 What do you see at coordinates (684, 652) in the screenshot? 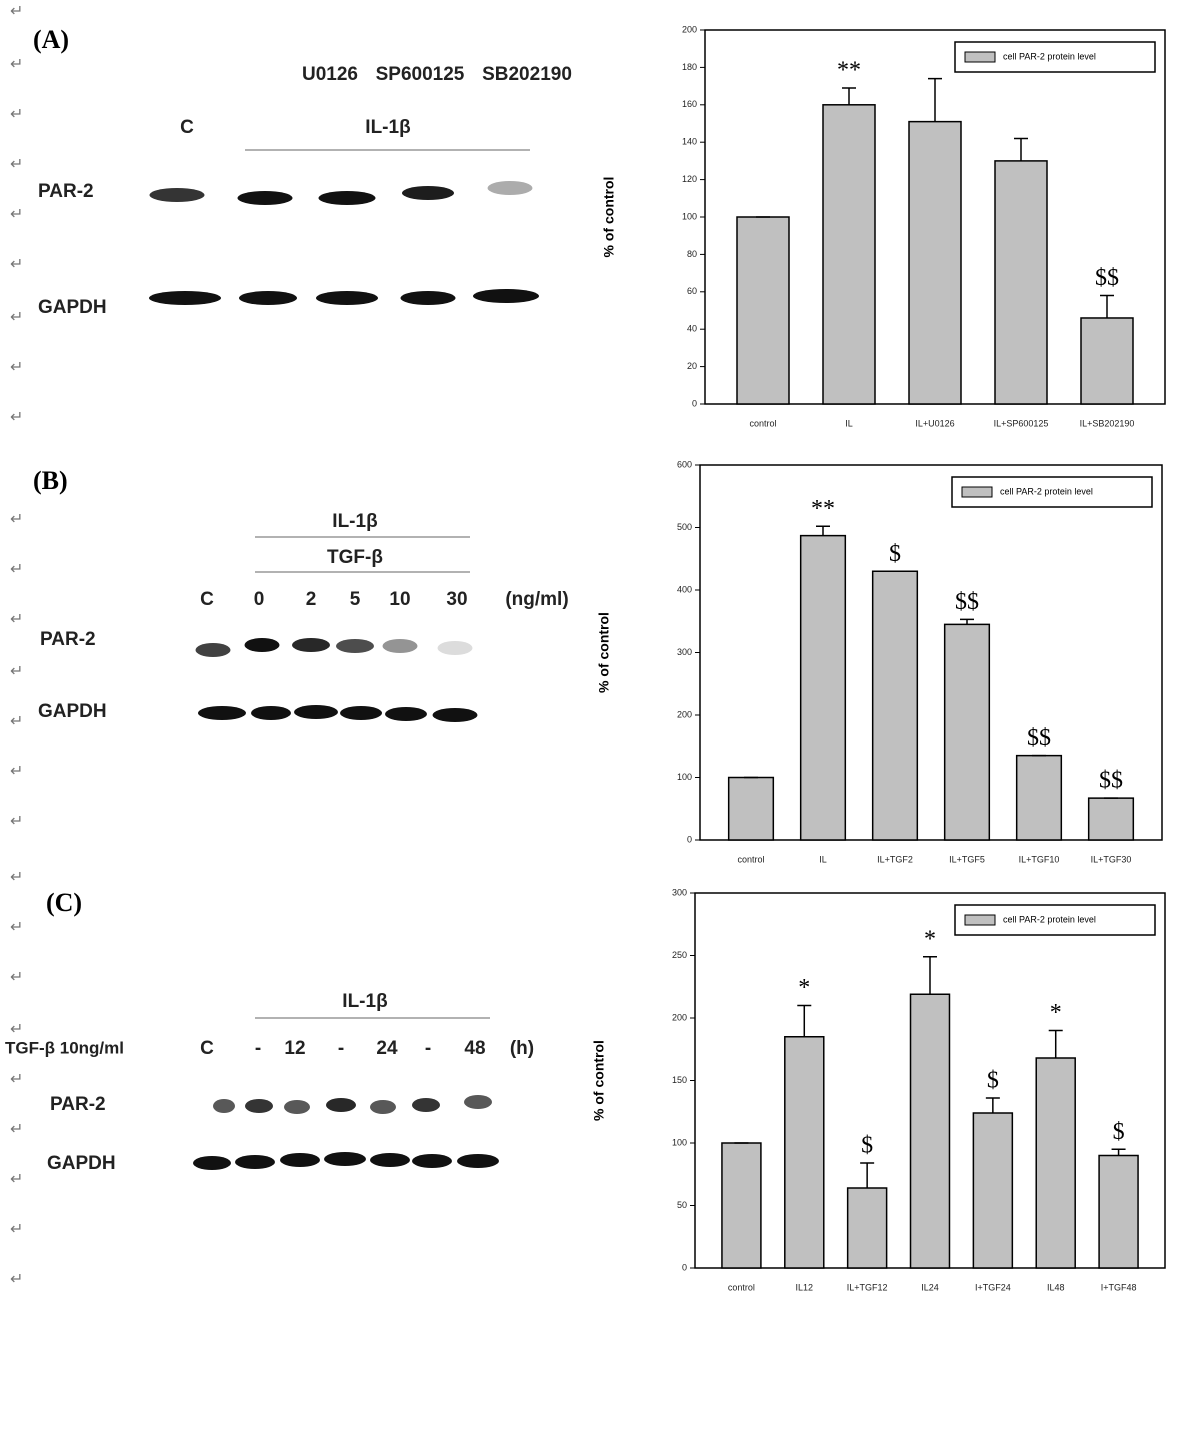
I see `y-tick-label: 300` at bounding box center [684, 652].